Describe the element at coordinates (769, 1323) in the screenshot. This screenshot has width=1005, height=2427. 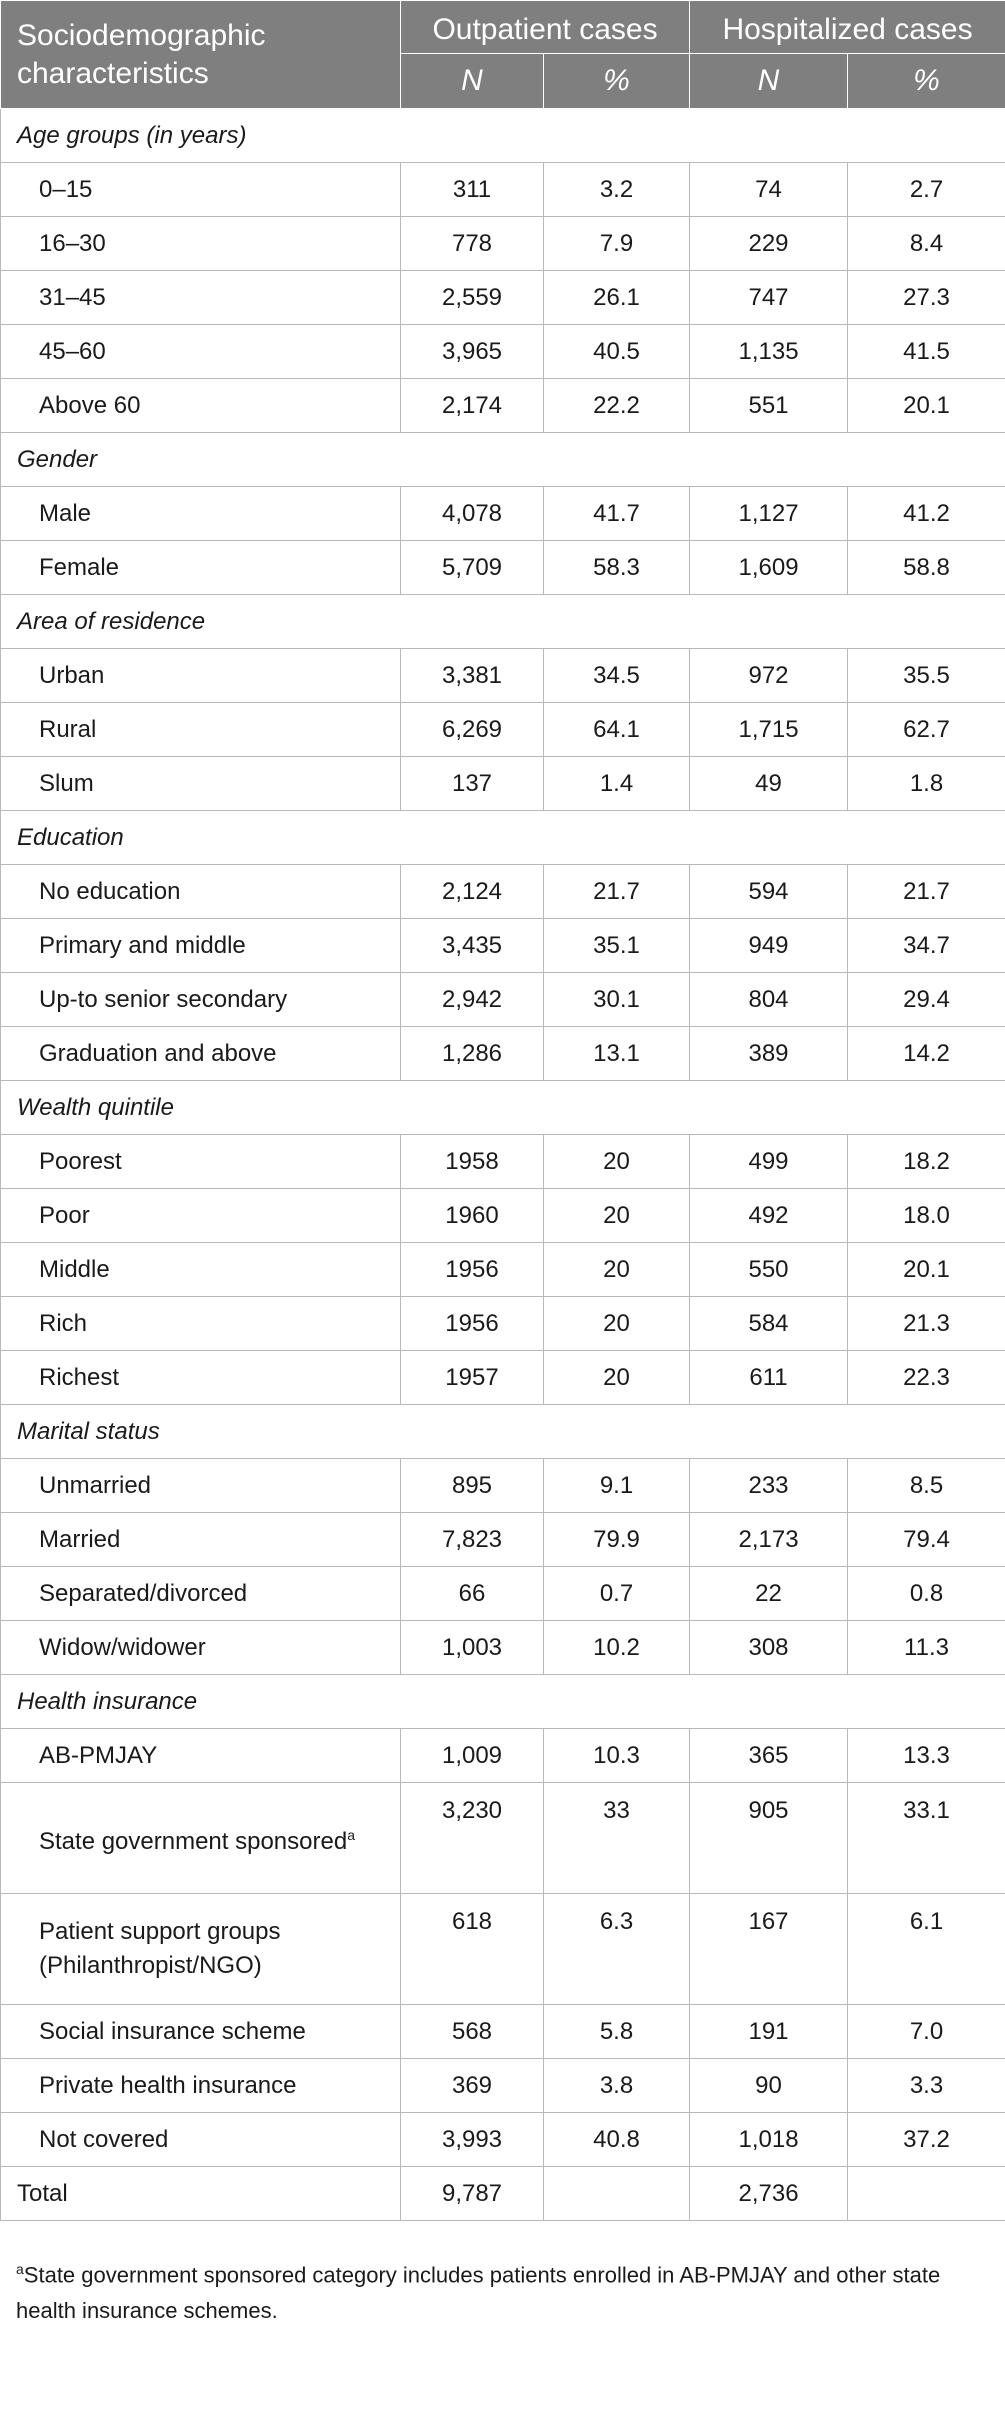
I see `cell-hp-n: 584` at that location.